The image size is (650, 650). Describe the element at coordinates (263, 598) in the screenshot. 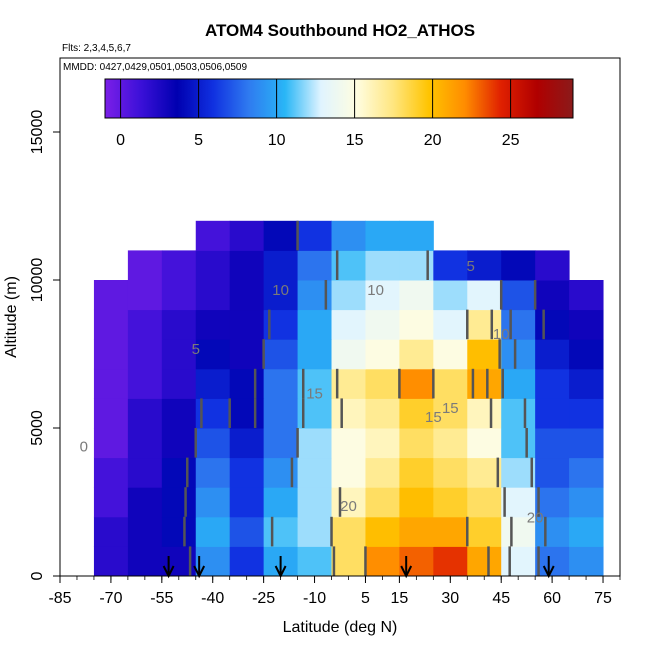

I see `x-tick-label: -25` at that location.